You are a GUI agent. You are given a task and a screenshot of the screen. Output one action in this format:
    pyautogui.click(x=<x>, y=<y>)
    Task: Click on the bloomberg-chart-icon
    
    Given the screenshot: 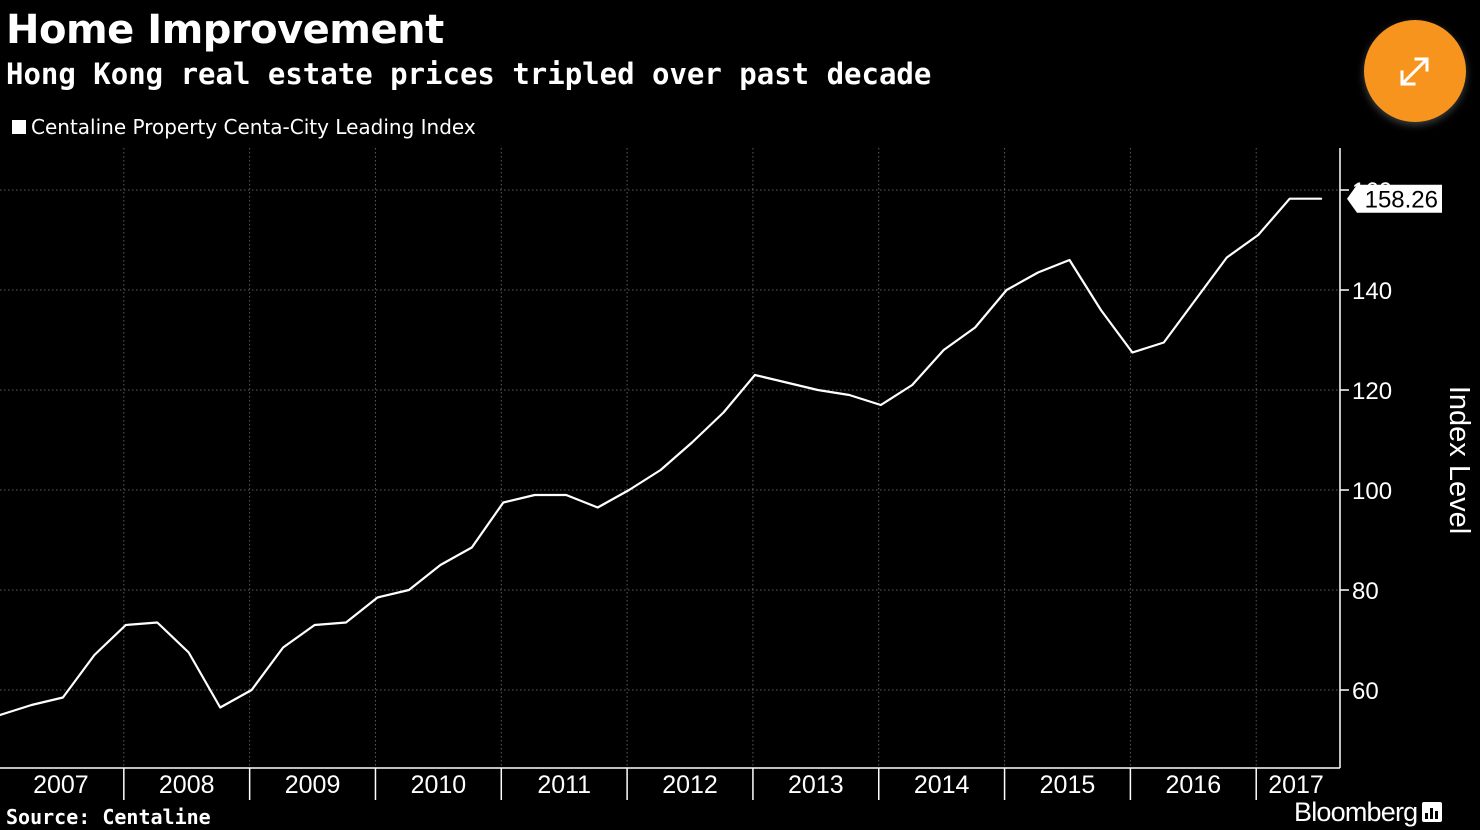 What is the action you would take?
    pyautogui.click(x=1432, y=812)
    